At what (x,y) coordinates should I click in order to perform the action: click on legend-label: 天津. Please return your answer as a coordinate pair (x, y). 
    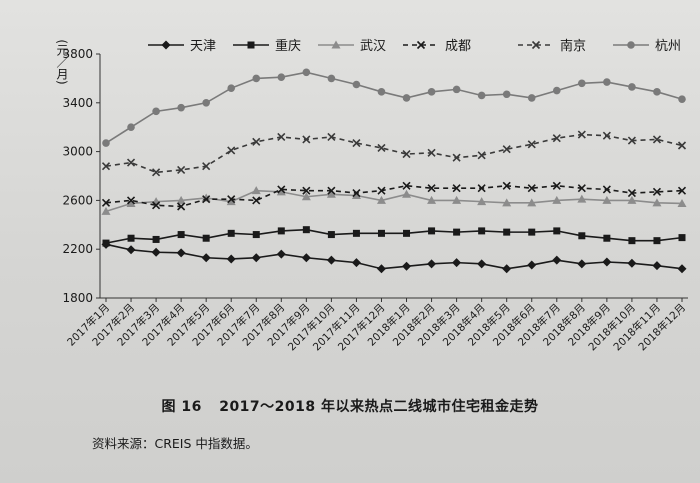
    Looking at the image, I should click on (203, 46).